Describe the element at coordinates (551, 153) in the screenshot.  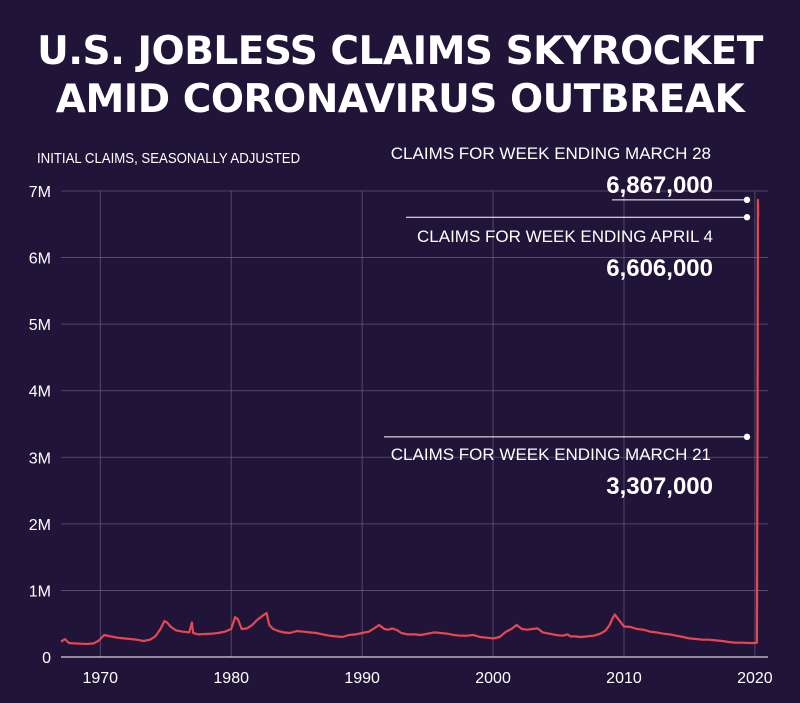
I see `annotation-caption: CLAIMS FOR WEEK ENDING MARCH 28` at that location.